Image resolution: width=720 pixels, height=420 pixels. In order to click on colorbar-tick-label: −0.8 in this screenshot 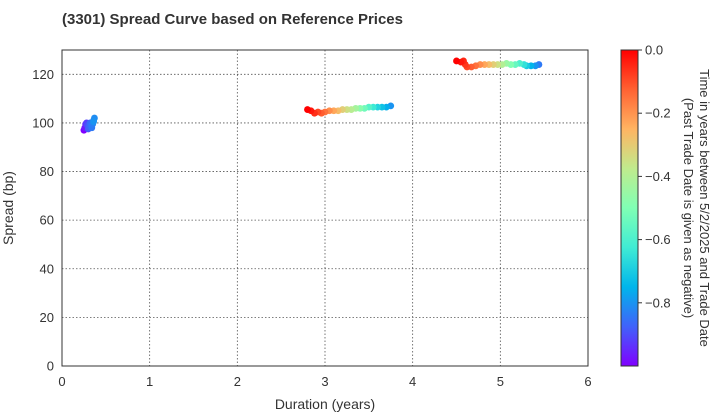, I will do `click(658, 302)`.